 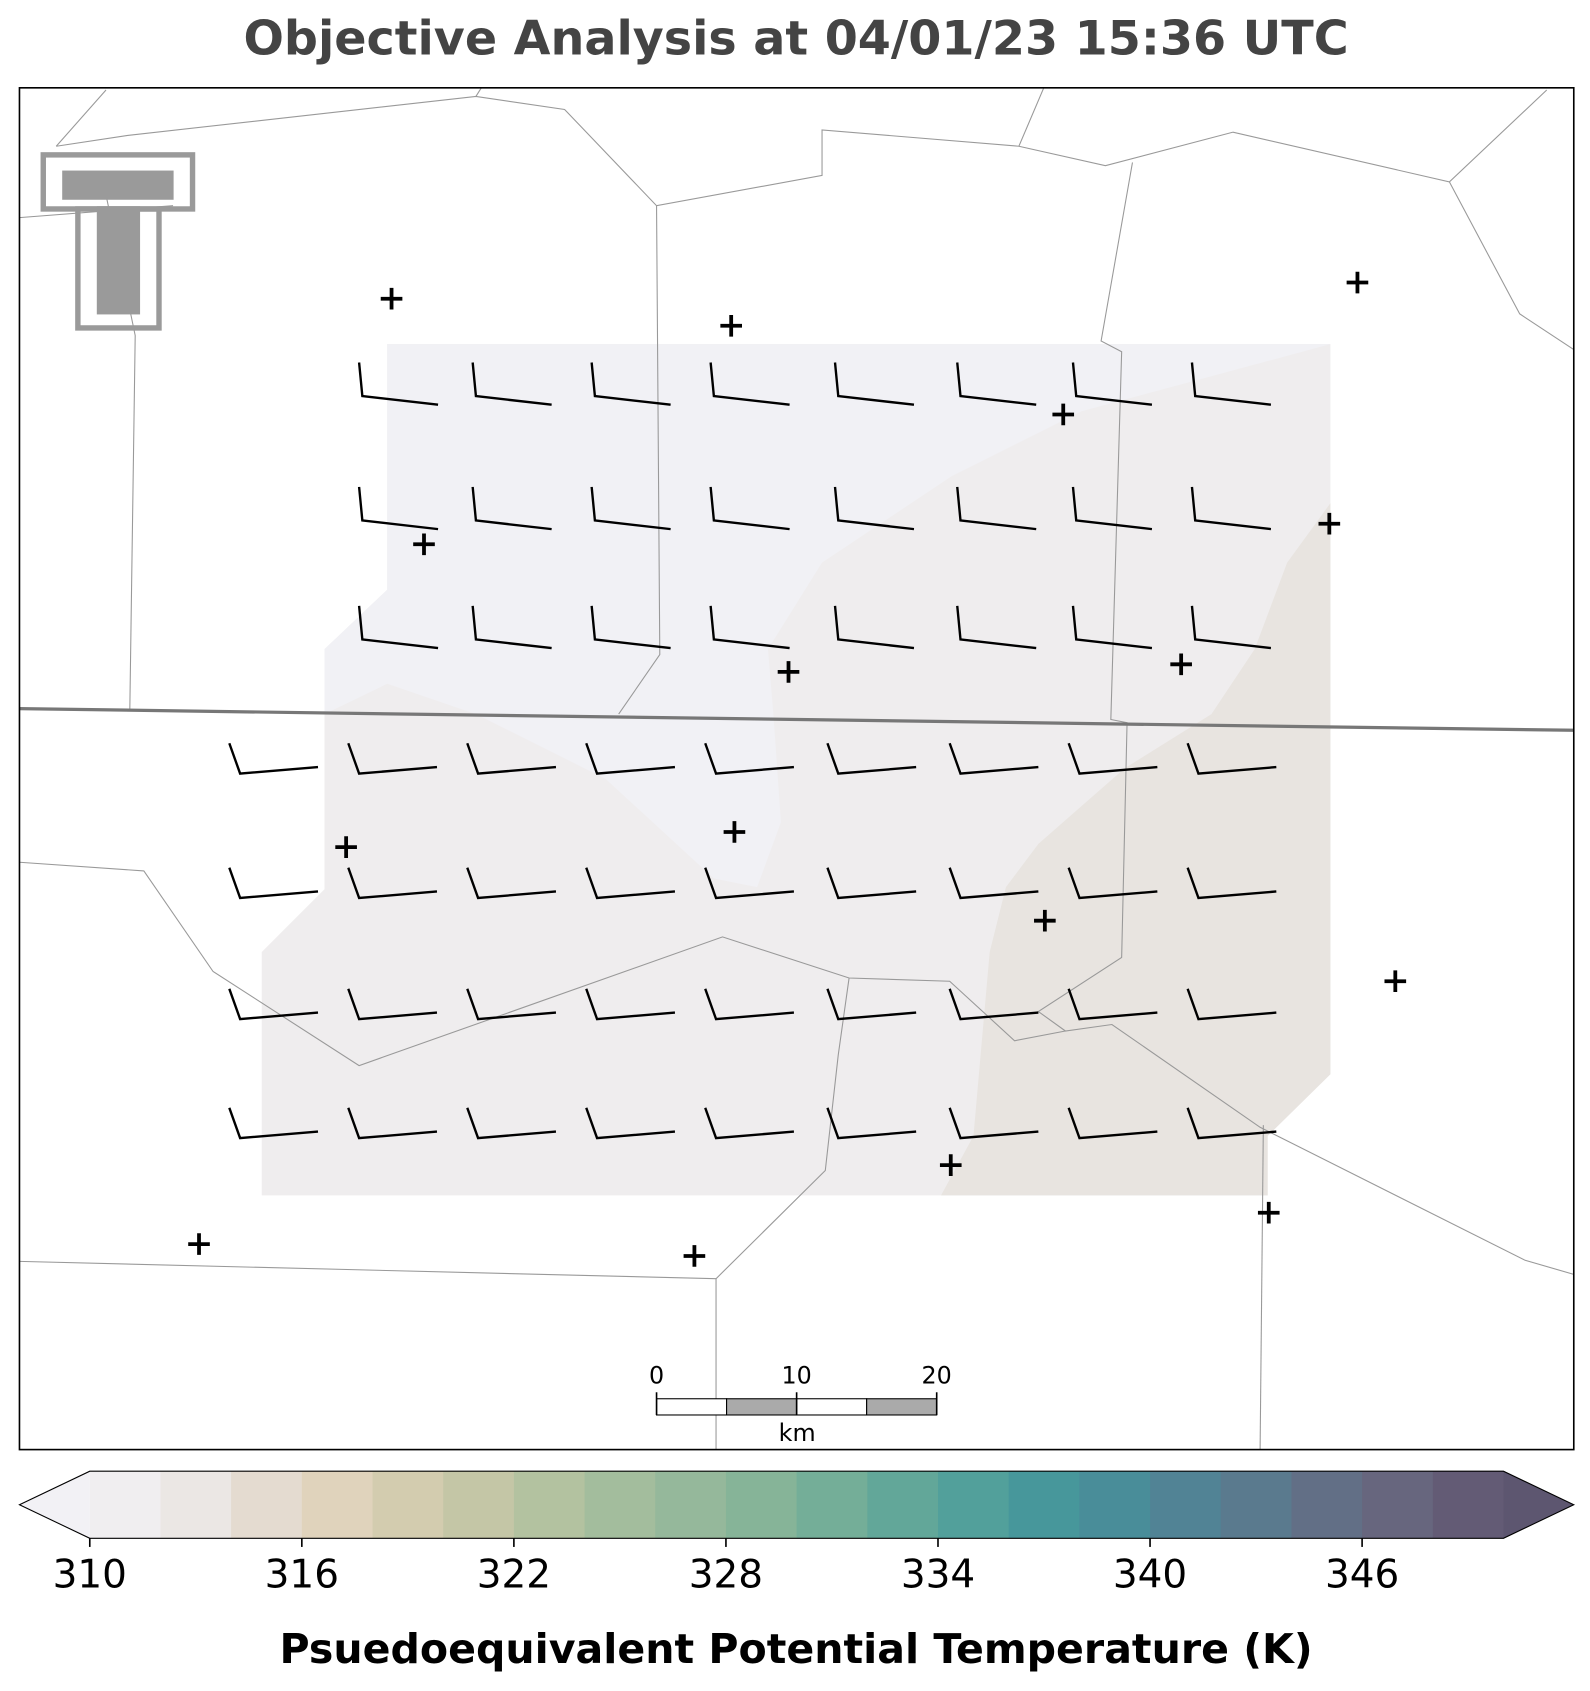 I want to click on scale-tick-label: 20, so click(x=937, y=1376).